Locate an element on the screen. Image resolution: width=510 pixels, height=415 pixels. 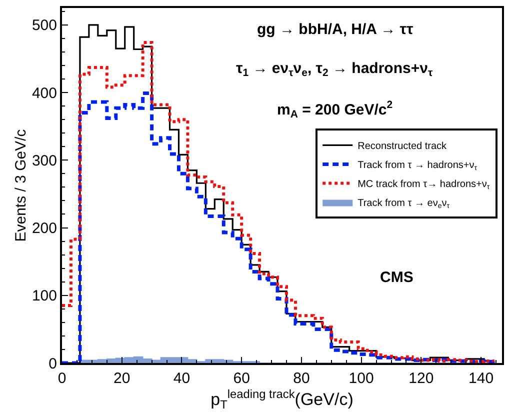
x-tick-label: 100 is located at coordinates (361, 378).